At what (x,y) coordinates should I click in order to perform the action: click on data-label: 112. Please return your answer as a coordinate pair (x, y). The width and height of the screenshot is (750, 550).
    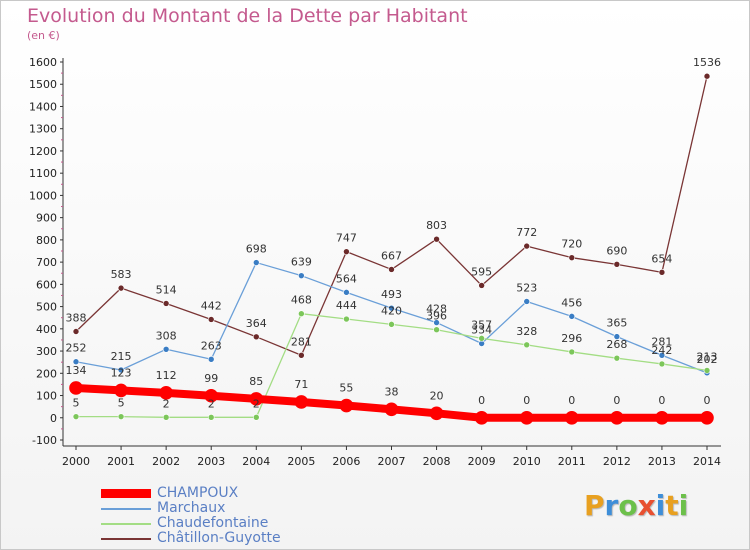
    Looking at the image, I should click on (166, 375).